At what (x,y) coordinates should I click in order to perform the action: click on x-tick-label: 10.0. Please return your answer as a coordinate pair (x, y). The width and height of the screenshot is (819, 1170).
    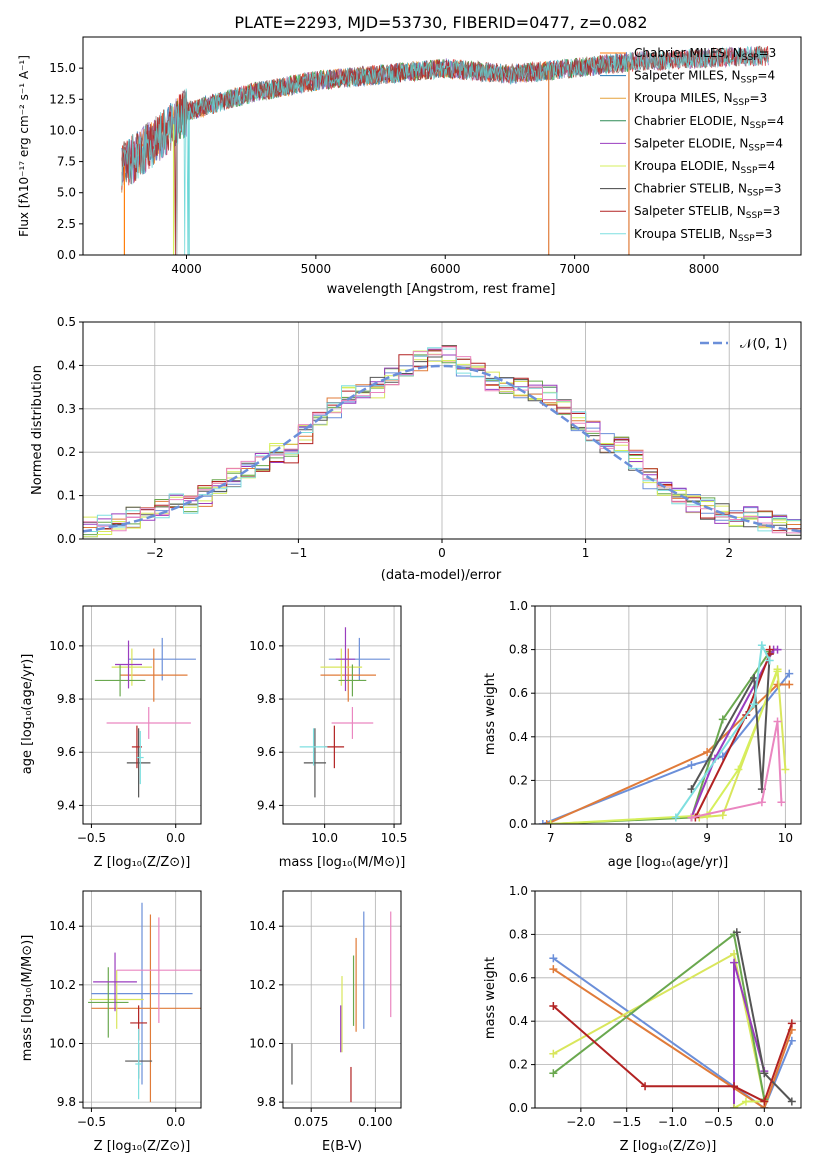
    Looking at the image, I should click on (324, 838).